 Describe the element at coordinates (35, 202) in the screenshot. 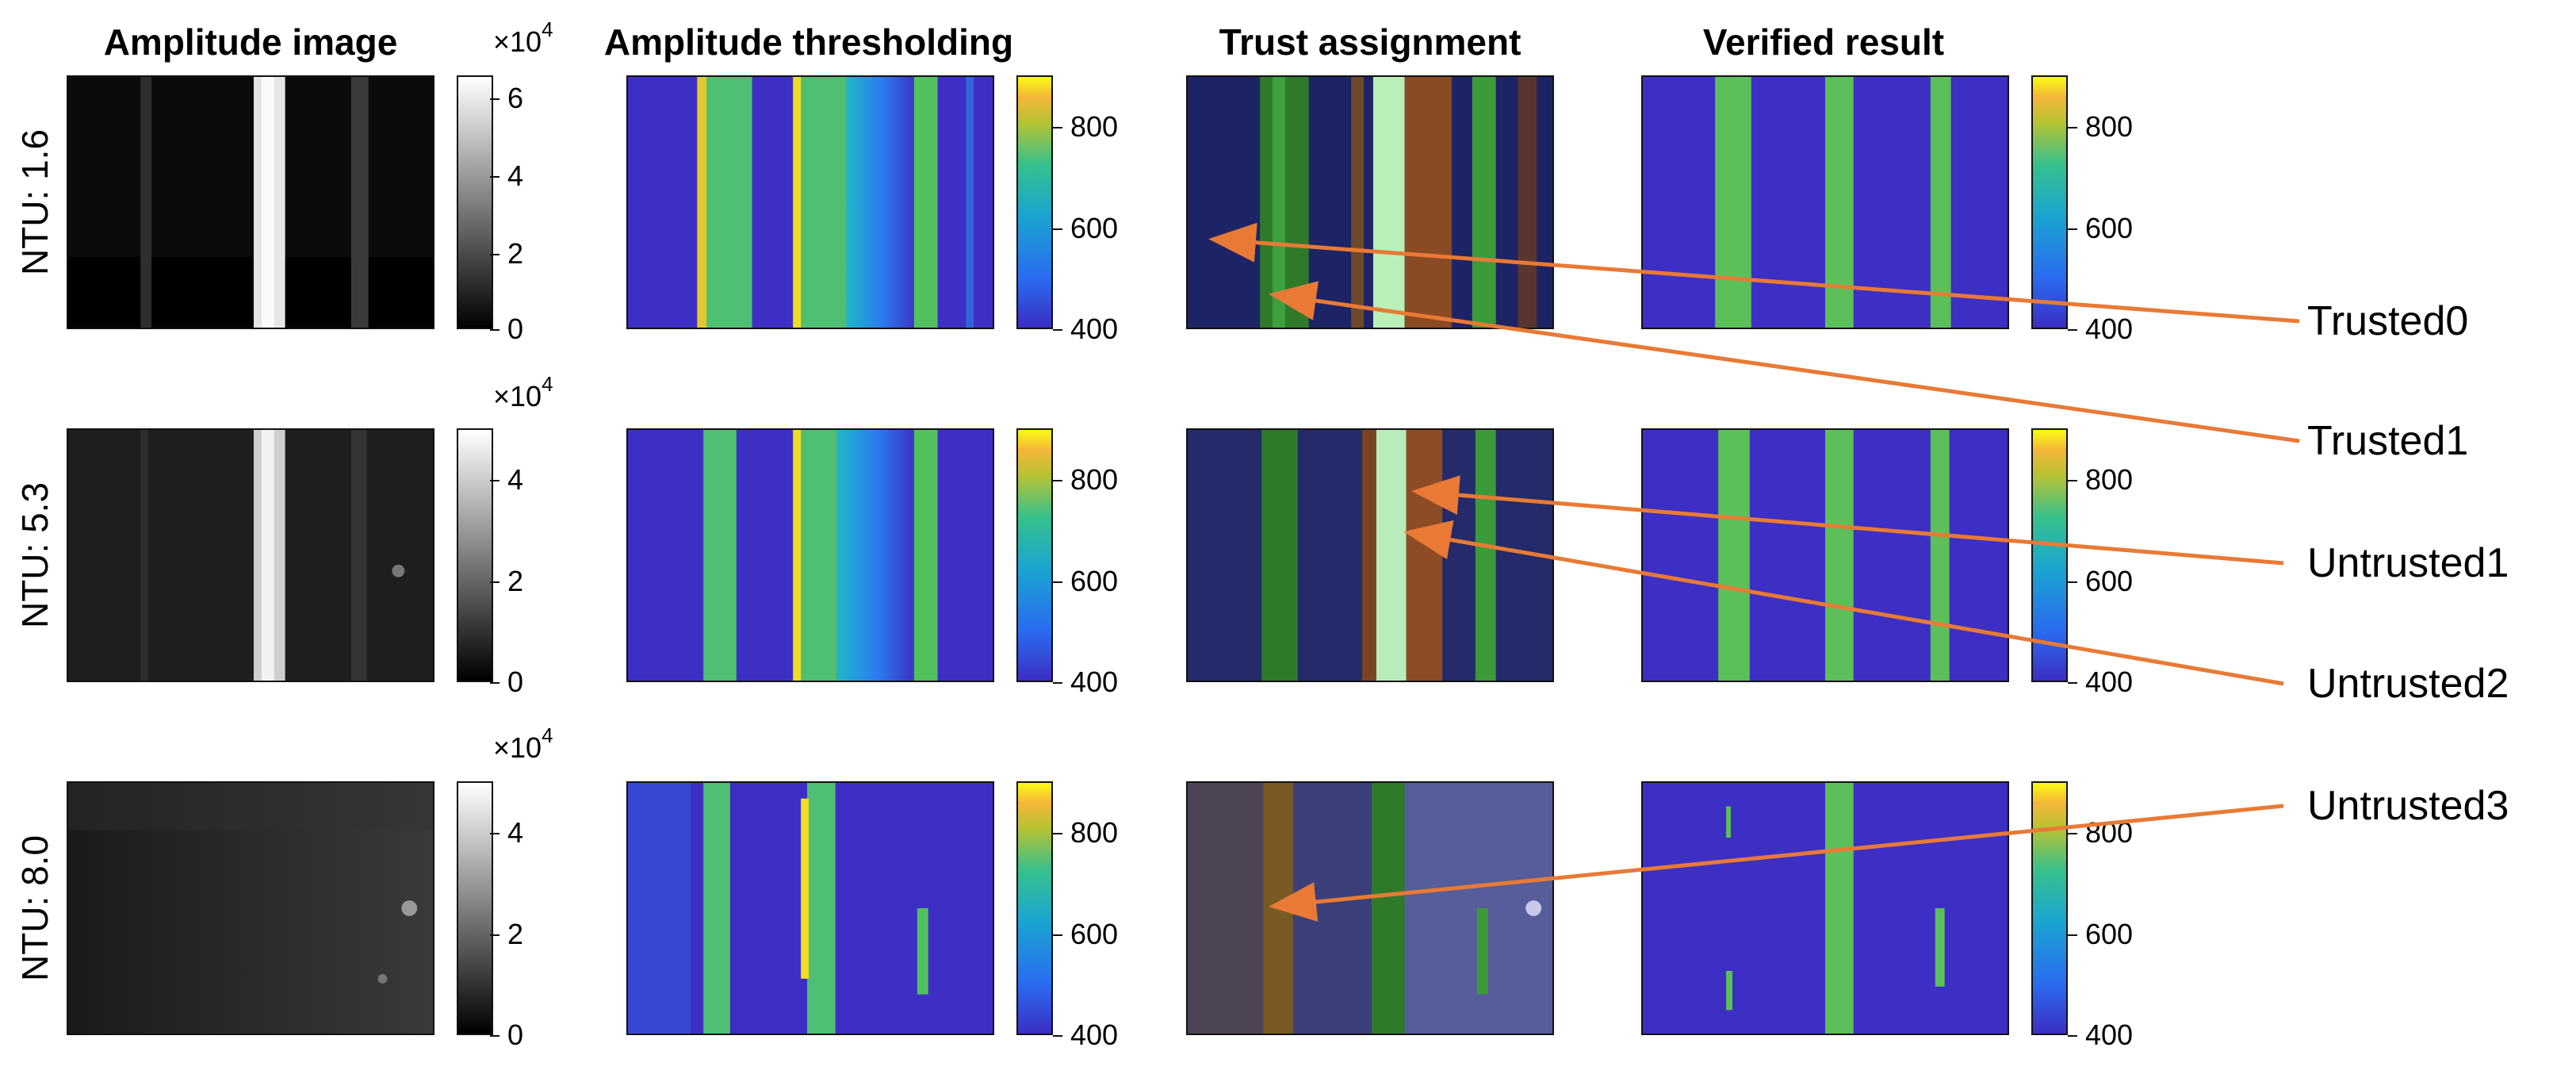

I see `row-label-ntu-1-6: NTU: 1.6` at that location.